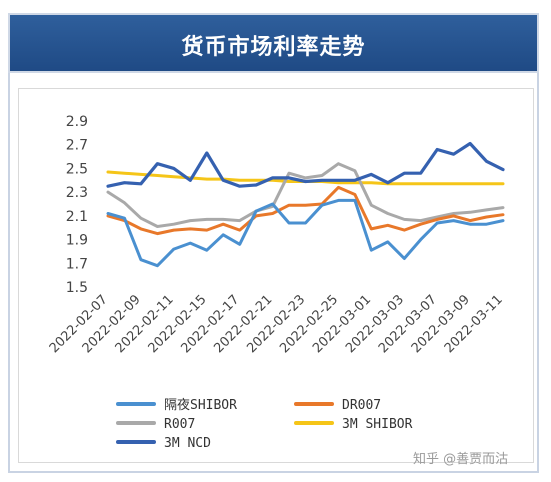 The height and width of the screenshot is (482, 551). I want to click on watermark: 知乎 @善贾而沽, so click(461, 459).